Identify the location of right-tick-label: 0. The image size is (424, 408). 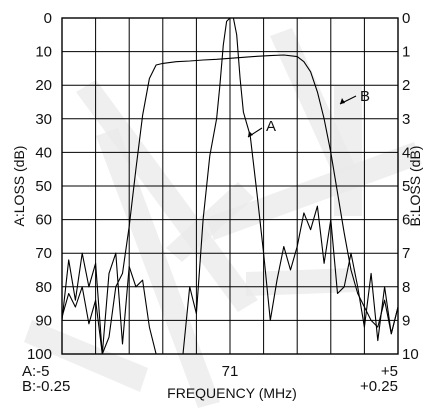
(406, 18).